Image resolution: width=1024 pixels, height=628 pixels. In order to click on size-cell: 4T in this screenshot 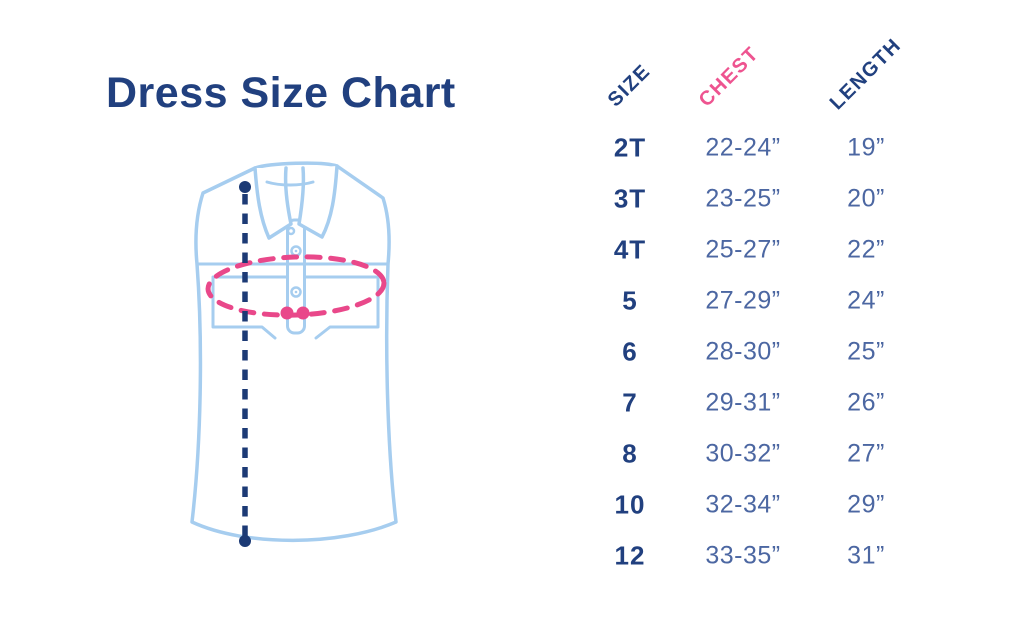, I will do `click(630, 249)`.